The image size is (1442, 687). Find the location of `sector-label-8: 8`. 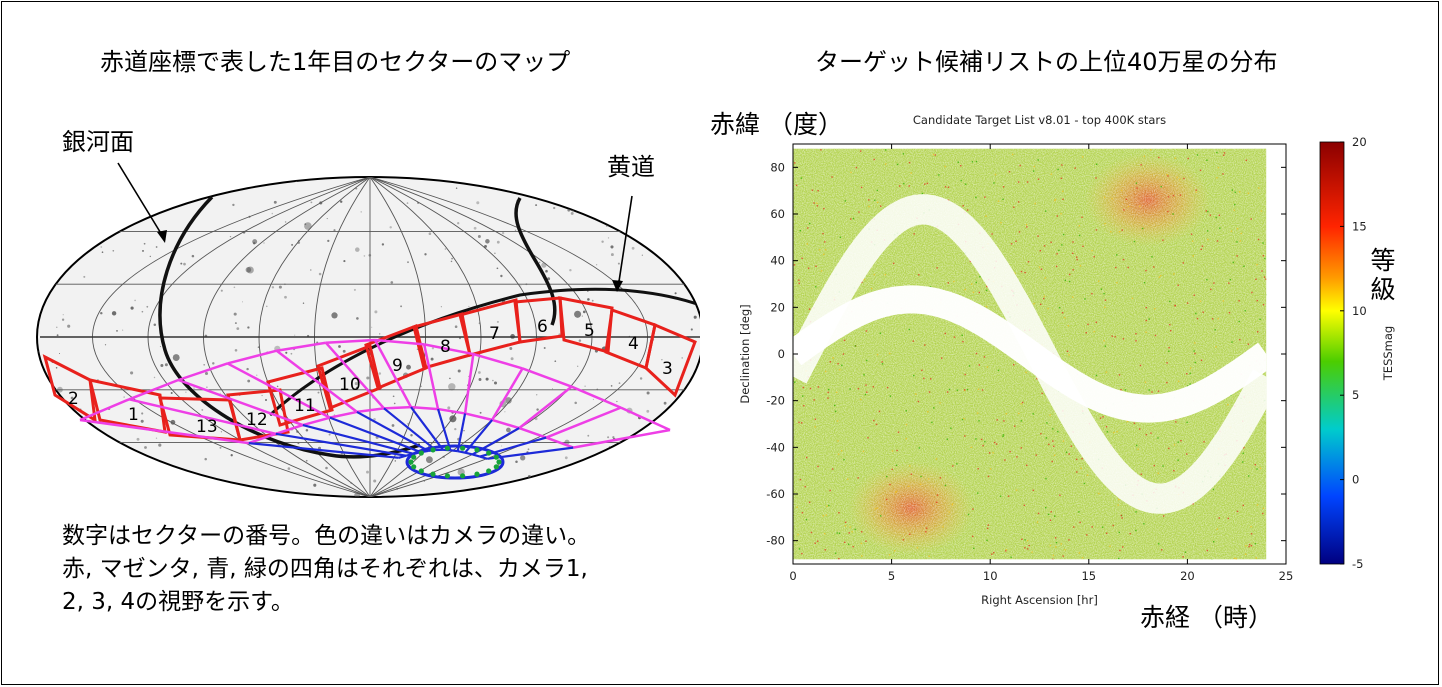

sector-label-8: 8 is located at coordinates (445, 347).